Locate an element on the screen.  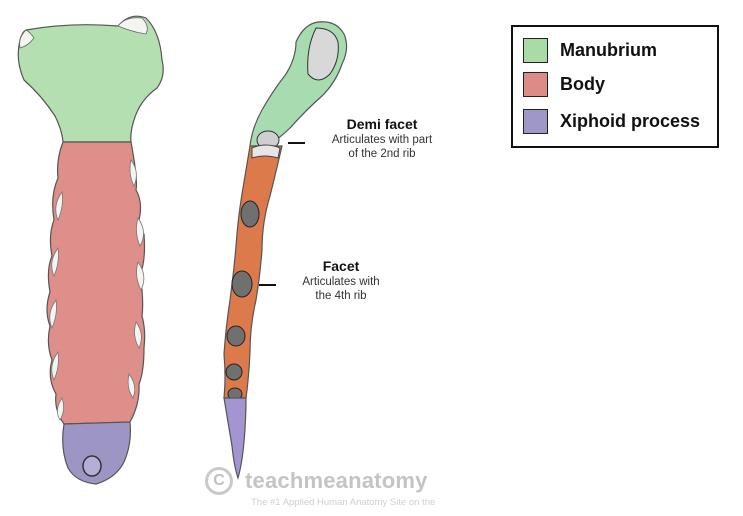
annotation-facet-title: Facet is located at coordinates (341, 266).